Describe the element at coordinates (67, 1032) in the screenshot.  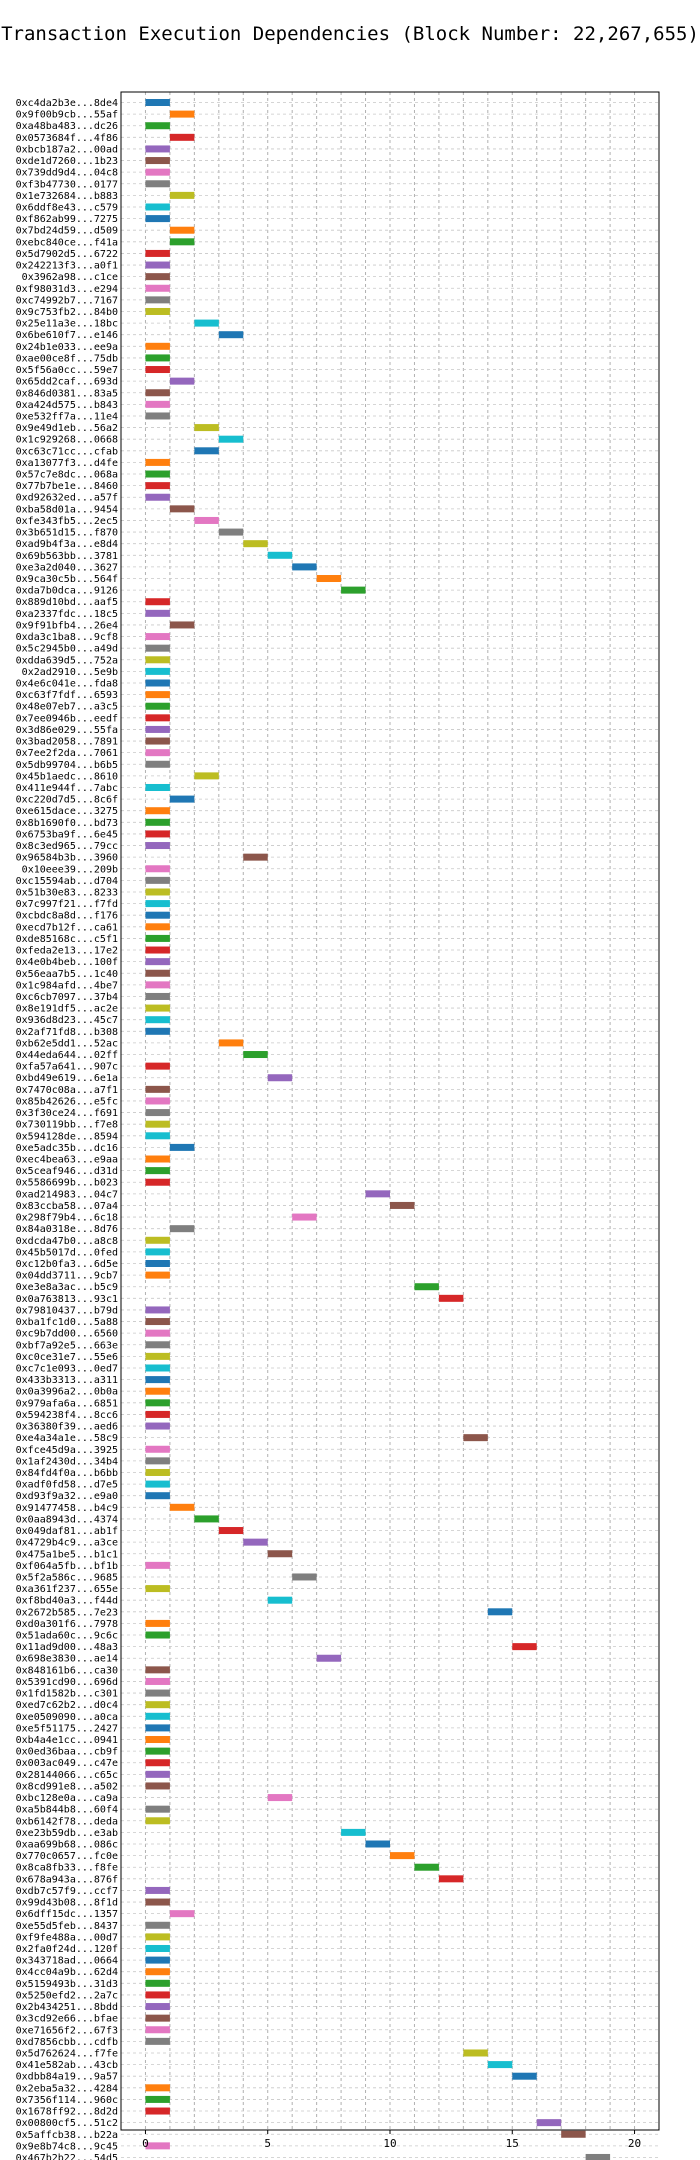
I see `transaction-label: 0x2af71fd8...b308` at that location.